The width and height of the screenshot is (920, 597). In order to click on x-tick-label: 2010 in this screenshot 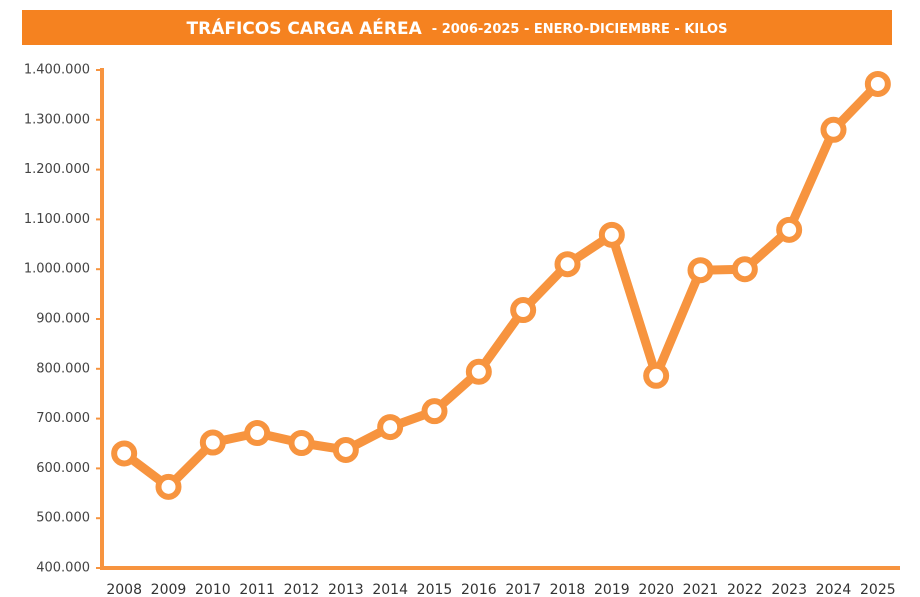, I will do `click(213, 589)`.